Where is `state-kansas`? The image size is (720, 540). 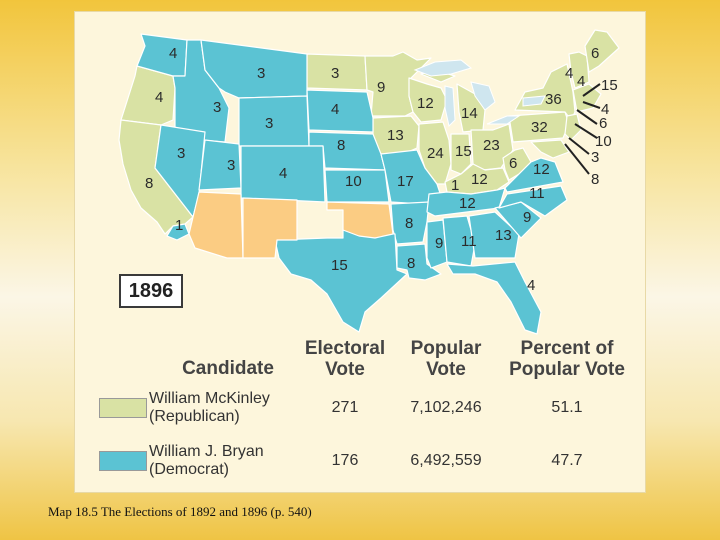 state-kansas is located at coordinates (357, 186).